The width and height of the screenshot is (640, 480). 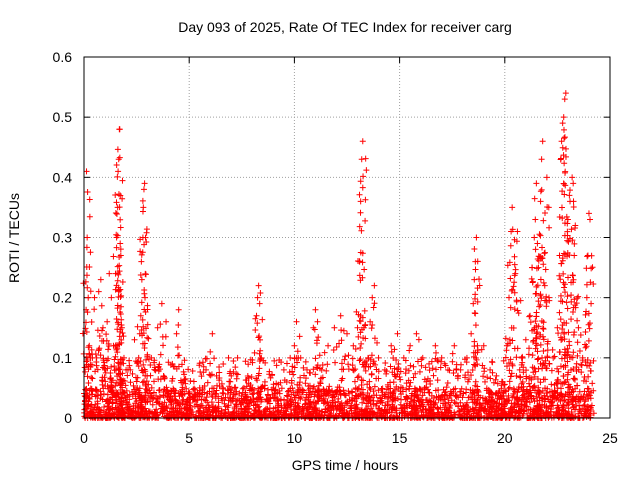 What do you see at coordinates (63, 117) in the screenshot?
I see `y-tick-label: 0.5` at bounding box center [63, 117].